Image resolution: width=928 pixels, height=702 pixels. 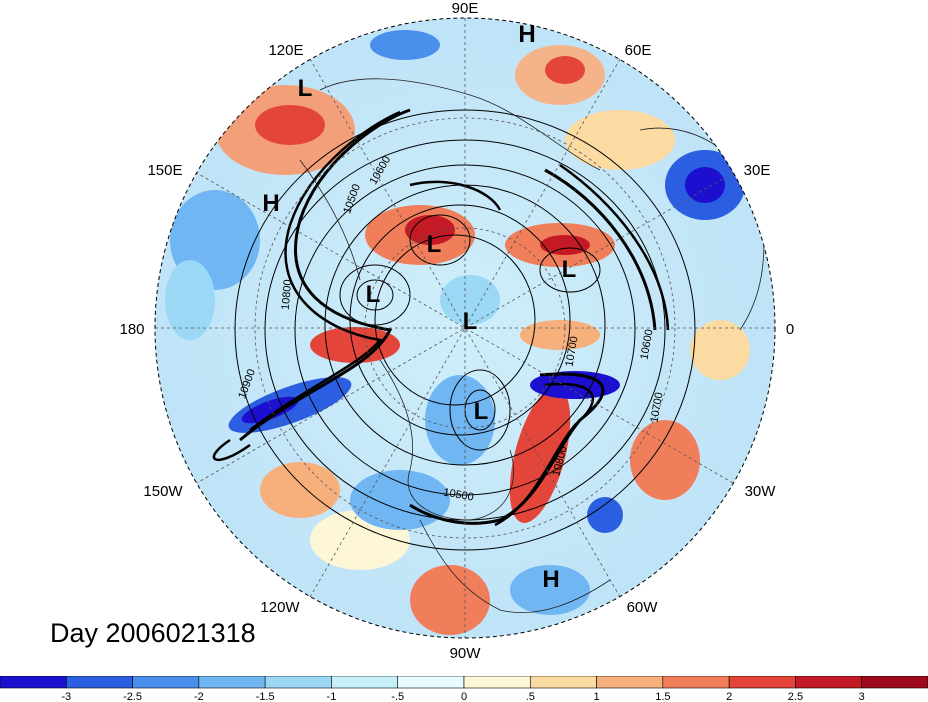 I want to click on colorbar-tick-label: 2.5, so click(x=795, y=696).